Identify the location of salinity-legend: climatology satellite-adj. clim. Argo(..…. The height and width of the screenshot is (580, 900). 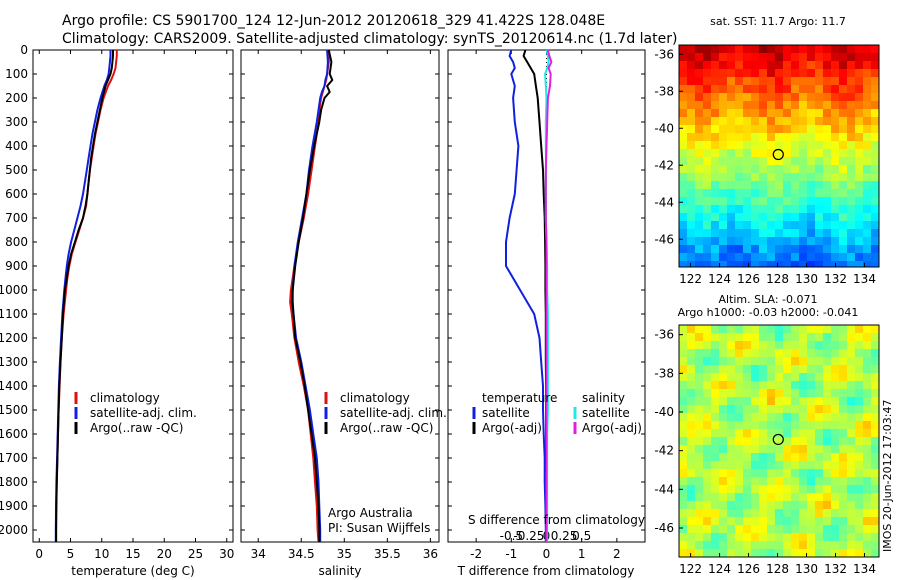
(385, 463).